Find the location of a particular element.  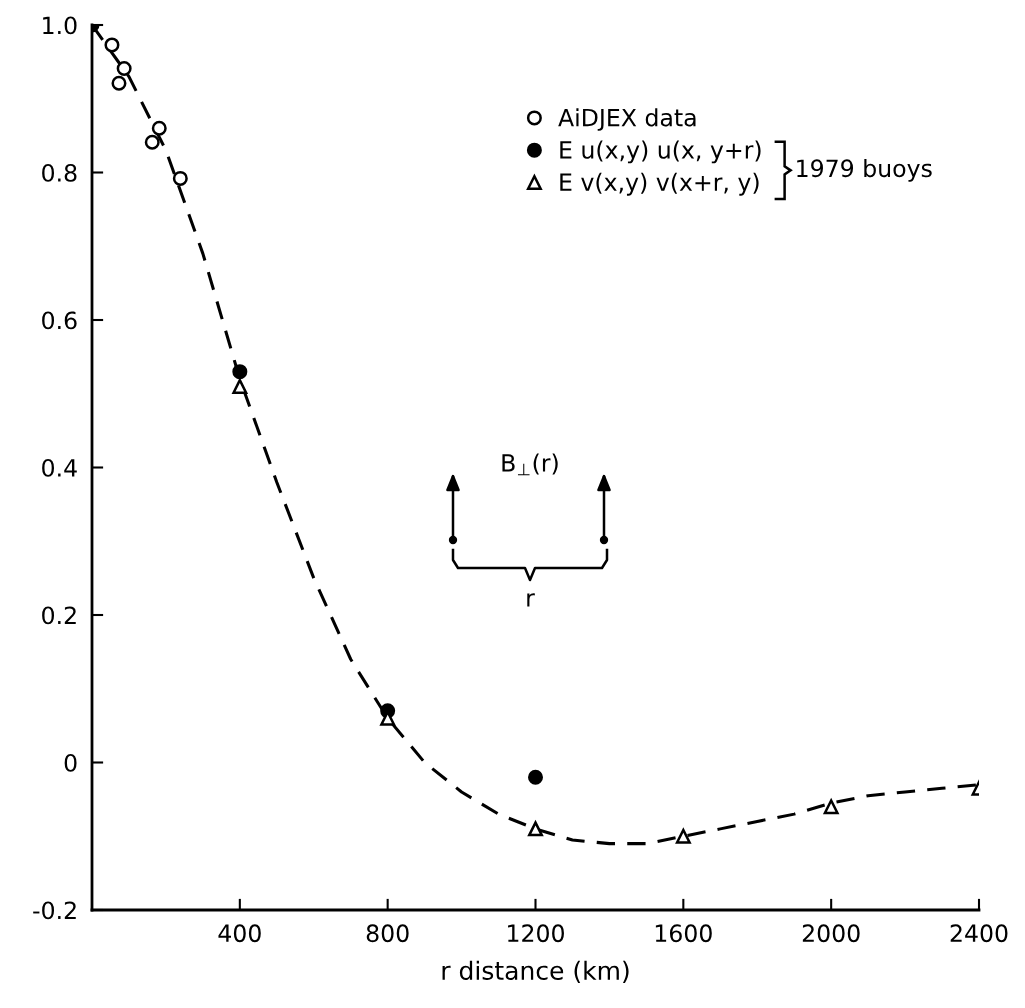

x-tick-label: 400 is located at coordinates (239, 933).